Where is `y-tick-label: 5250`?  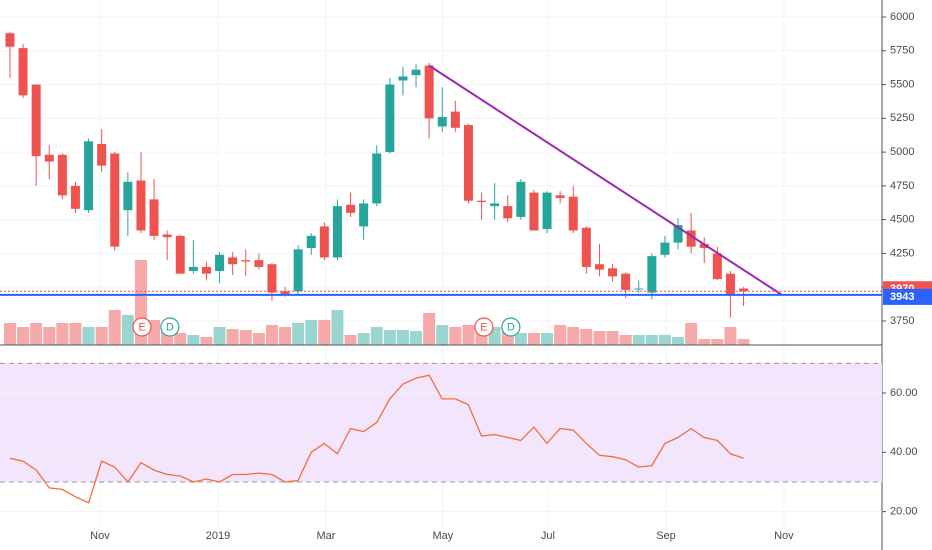 y-tick-label: 5250 is located at coordinates (902, 118).